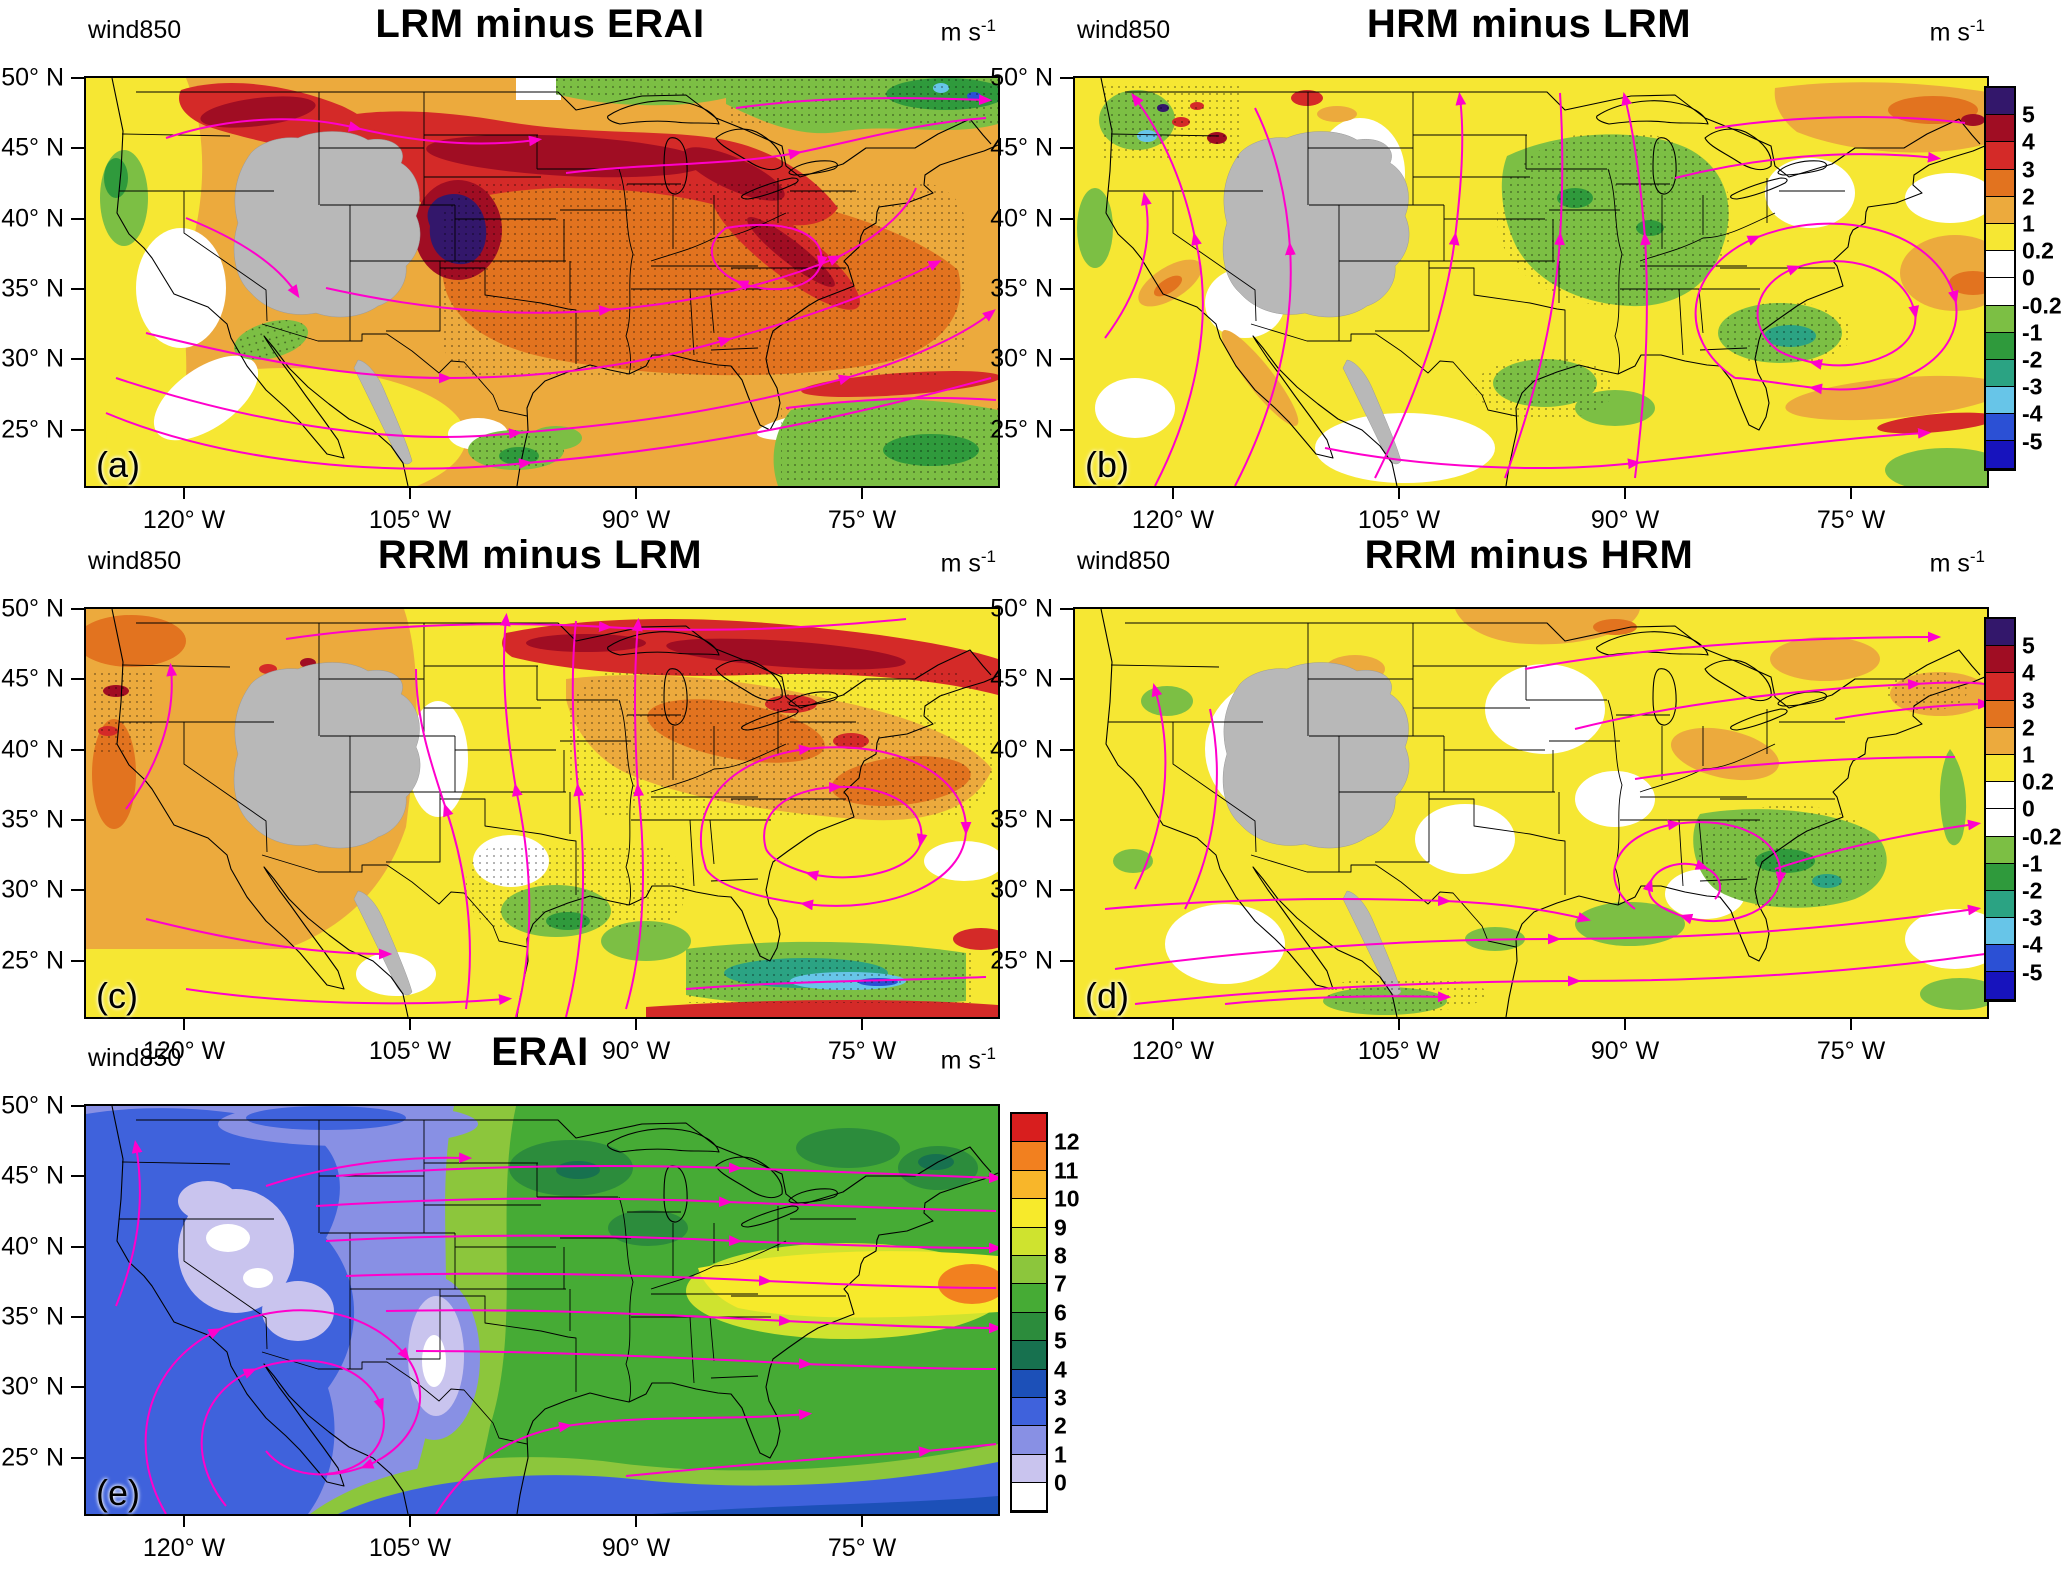 This screenshot has height=1596, width=2067. What do you see at coordinates (32, 218) in the screenshot?
I see `lat-tick-label: 40° N` at bounding box center [32, 218].